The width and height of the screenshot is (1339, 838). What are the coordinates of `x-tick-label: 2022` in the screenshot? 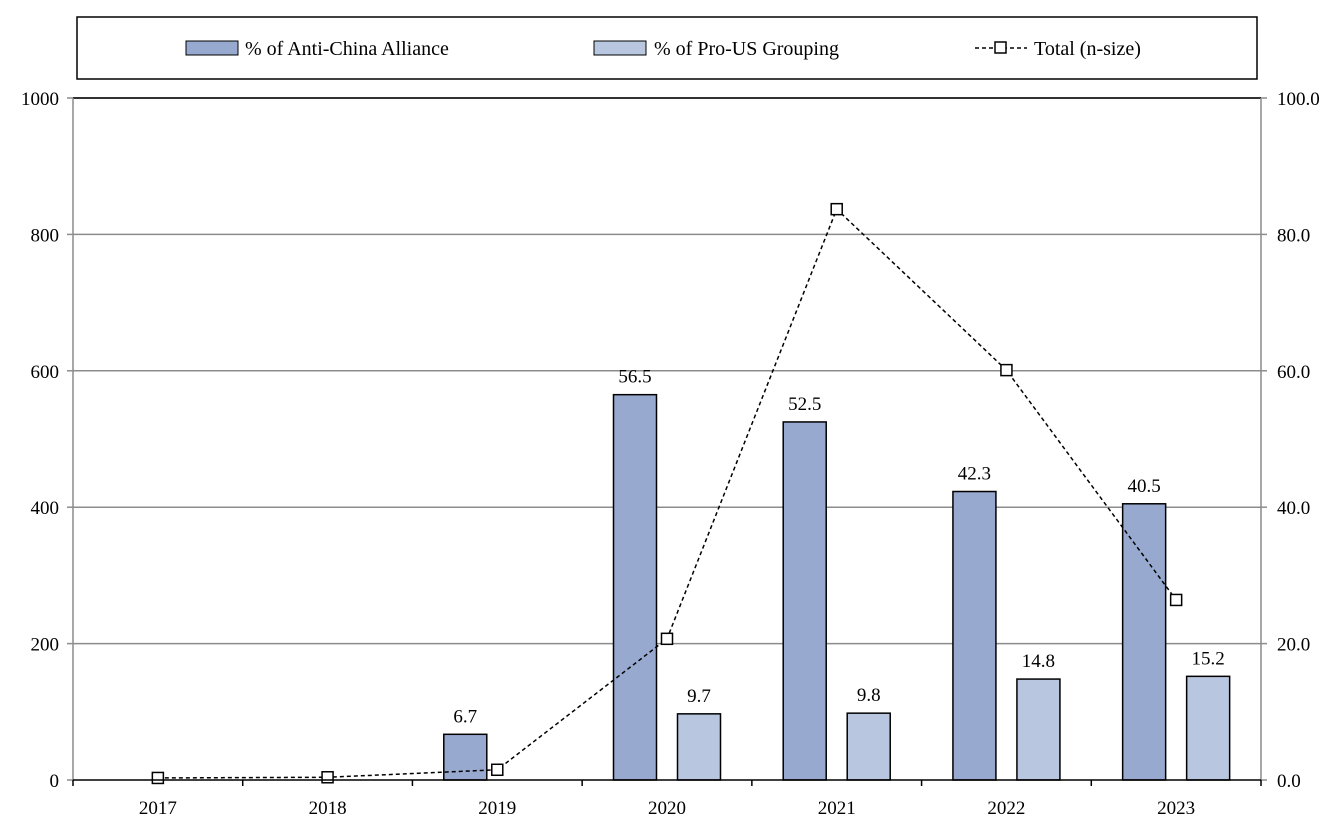 It's located at (1006, 808).